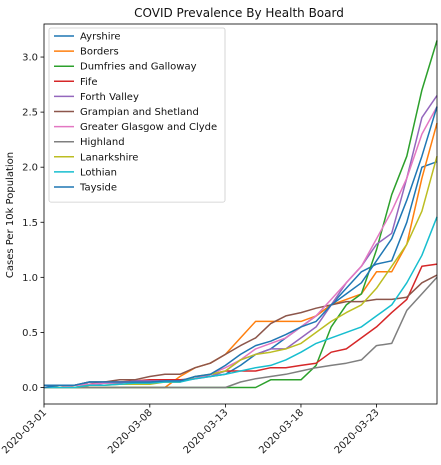 The image size is (441, 465). What do you see at coordinates (357, 431) in the screenshot?
I see `x-tick-label: 2020-03-23` at bounding box center [357, 431].